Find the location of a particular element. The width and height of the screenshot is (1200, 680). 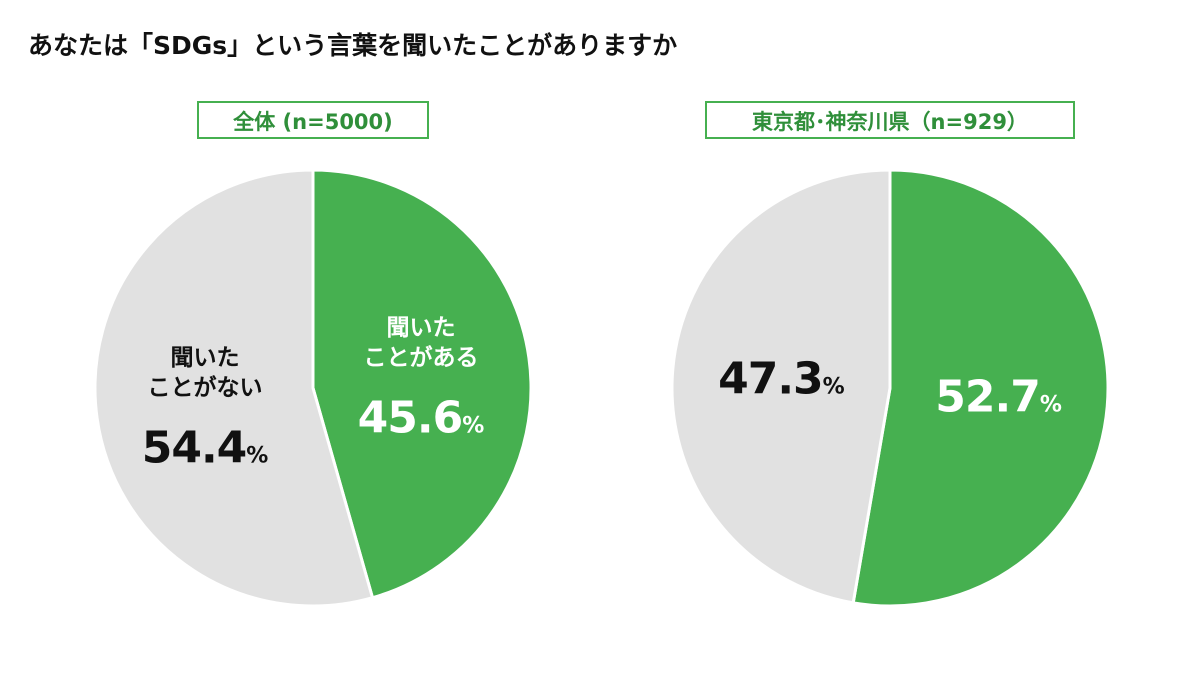

data-label: 47.3% is located at coordinates (781, 378).